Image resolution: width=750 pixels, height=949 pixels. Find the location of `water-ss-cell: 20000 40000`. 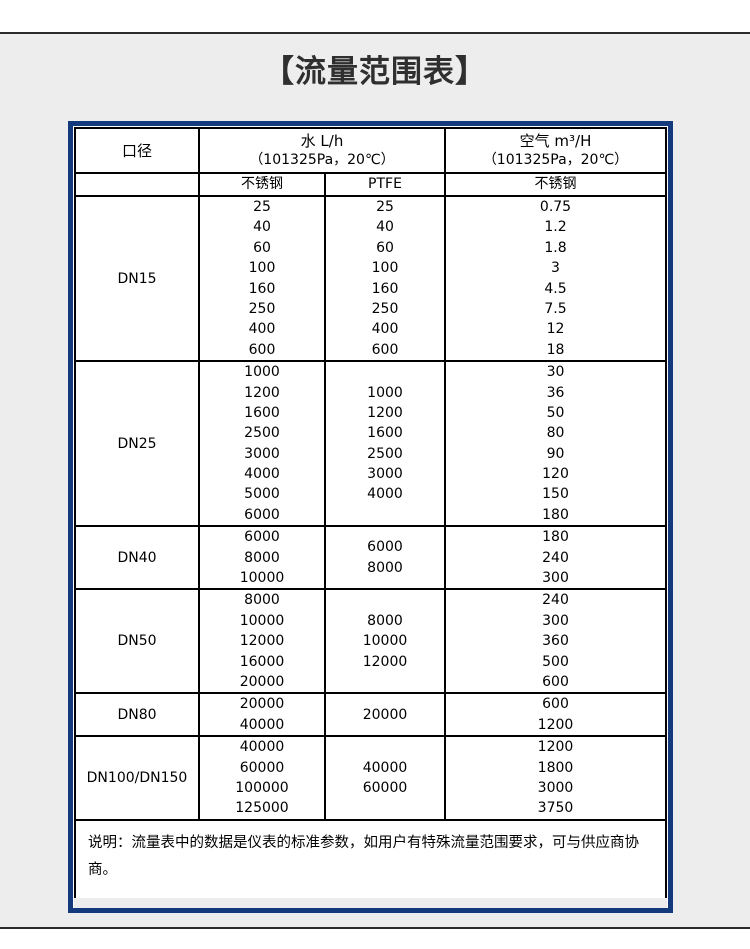

water-ss-cell: 20000 40000 is located at coordinates (262, 715).